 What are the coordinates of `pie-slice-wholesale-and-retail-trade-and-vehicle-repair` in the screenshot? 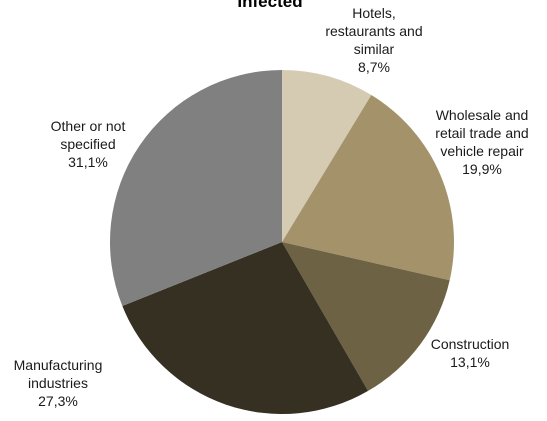 It's located at (368, 188).